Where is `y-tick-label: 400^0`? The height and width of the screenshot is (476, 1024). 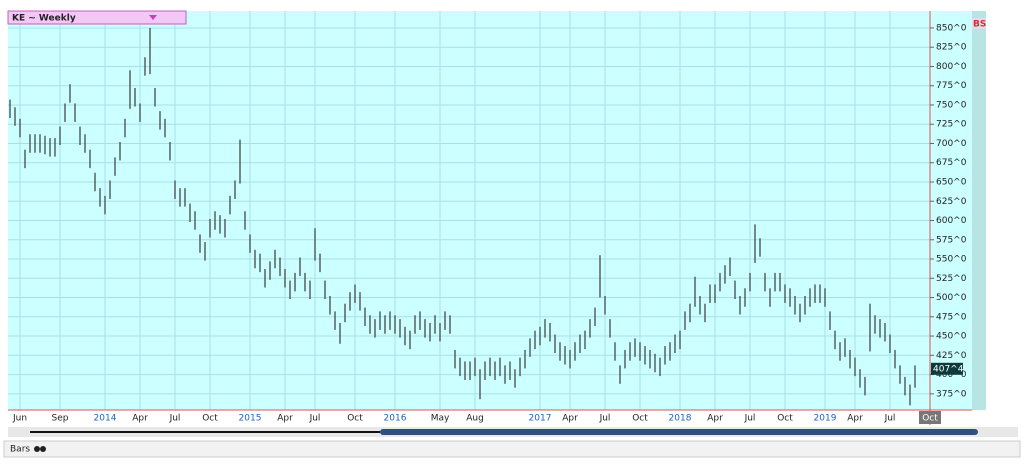 y-tick-label: 400^0 is located at coordinates (951, 375).